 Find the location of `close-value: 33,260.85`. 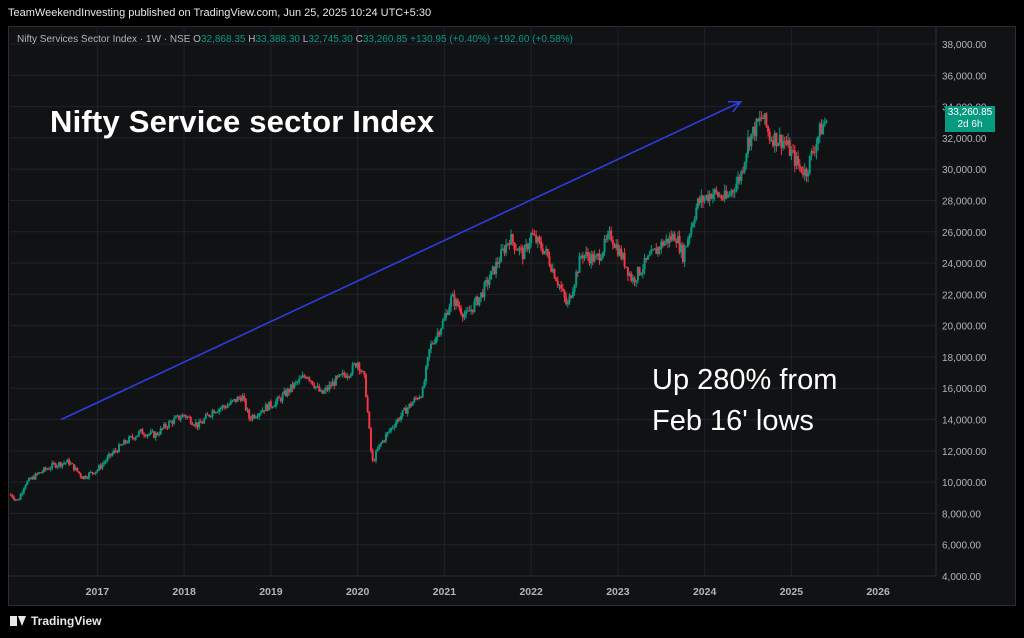

close-value: 33,260.85 is located at coordinates (385, 39).